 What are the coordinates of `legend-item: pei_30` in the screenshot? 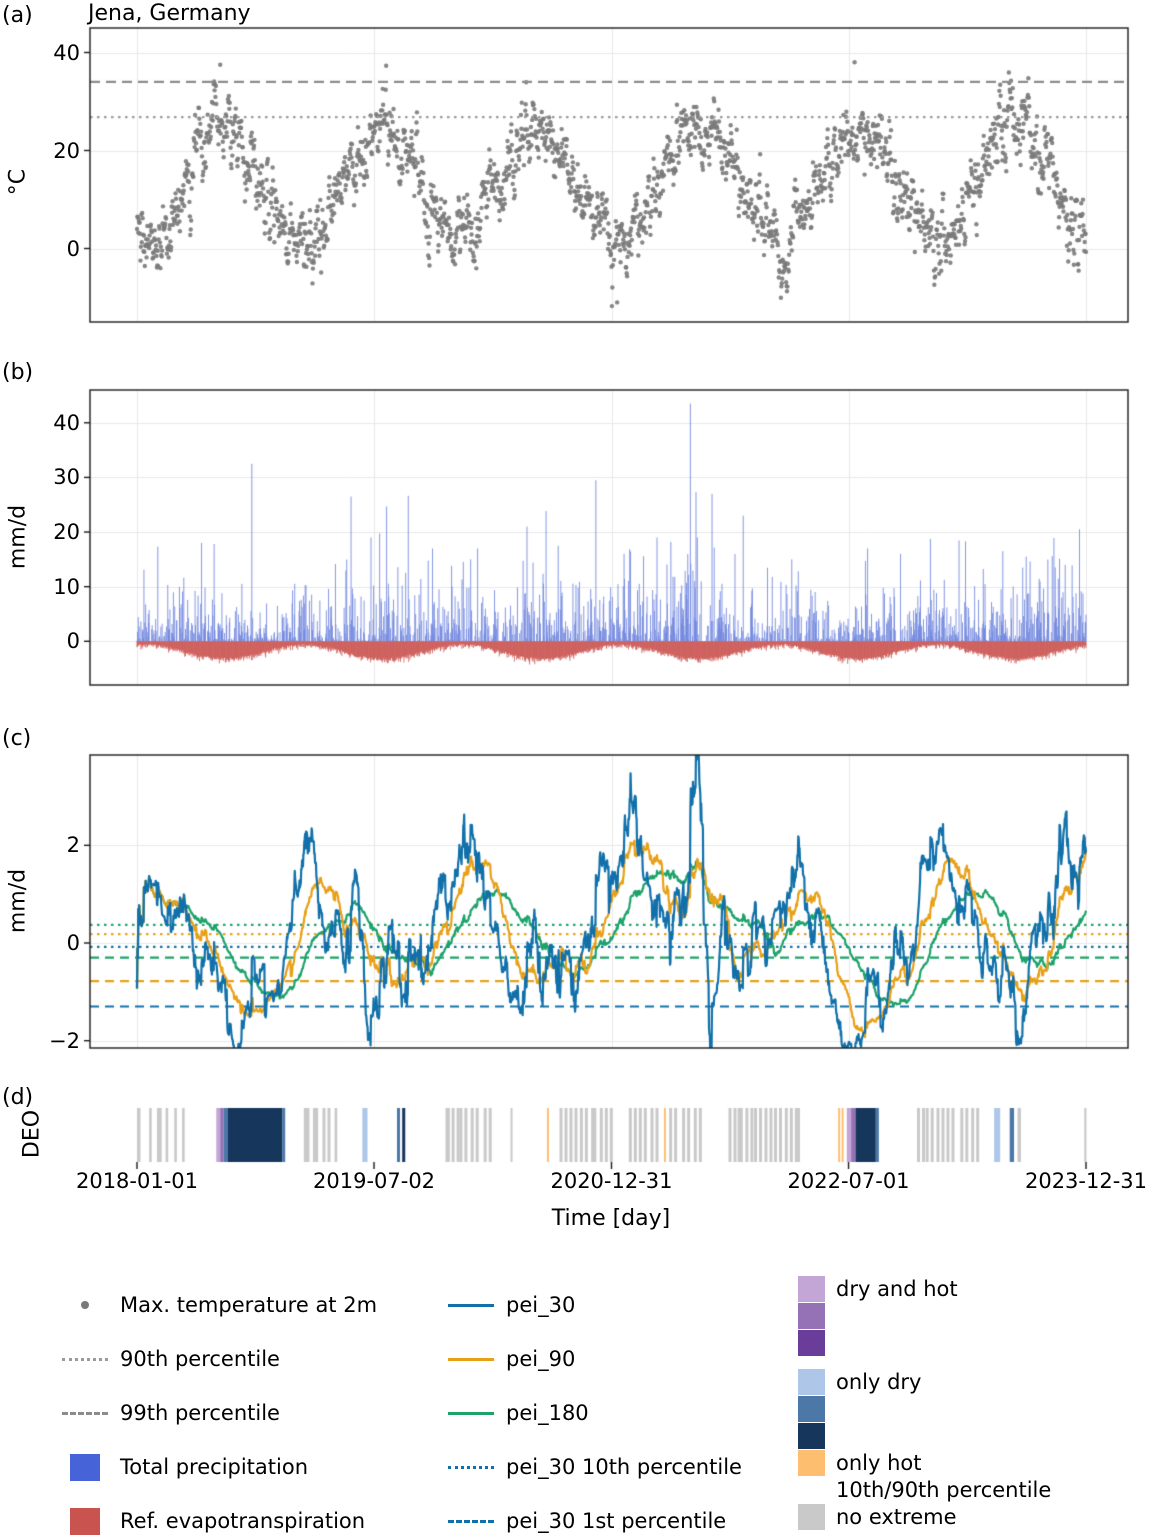 It's located at (511, 1305).